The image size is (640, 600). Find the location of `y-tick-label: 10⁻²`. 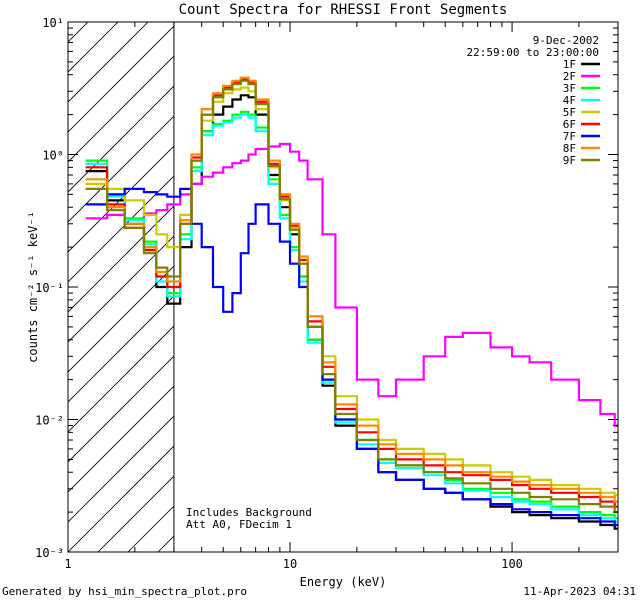

y-tick-label: 10⁻² is located at coordinates (49, 421).